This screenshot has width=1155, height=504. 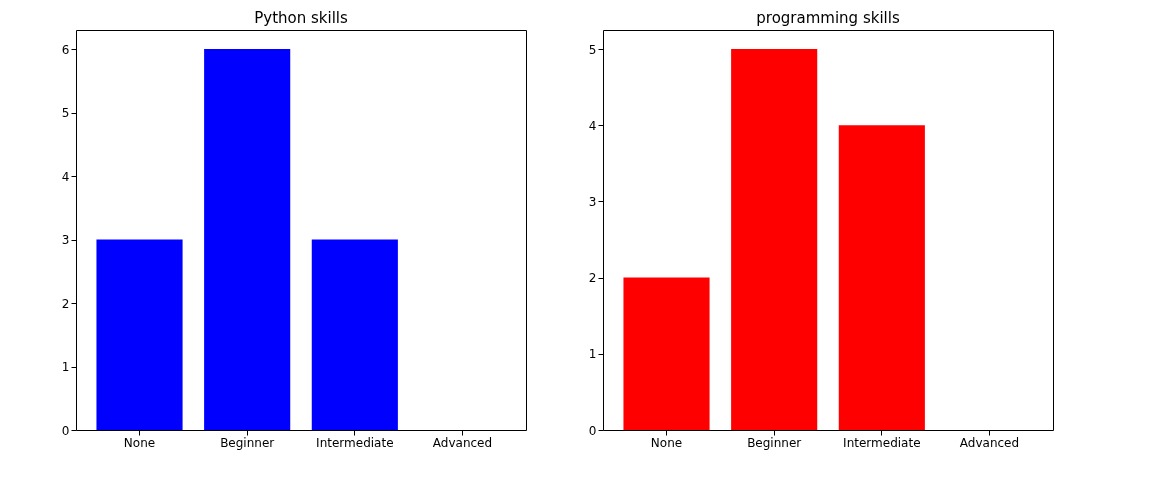 I want to click on y-tick-label: 6, so click(x=65, y=49).